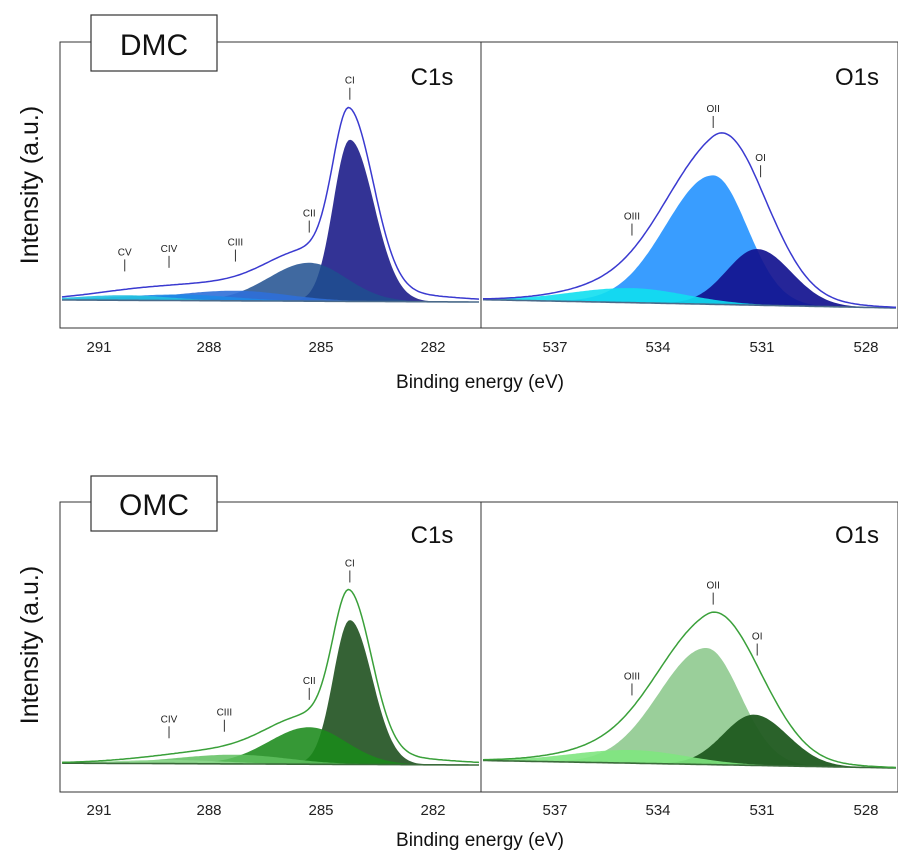 The image size is (898, 854). Describe the element at coordinates (710, 347) in the screenshot. I see `x-ticks-dmc-o1s: 537 534 531 528` at that location.